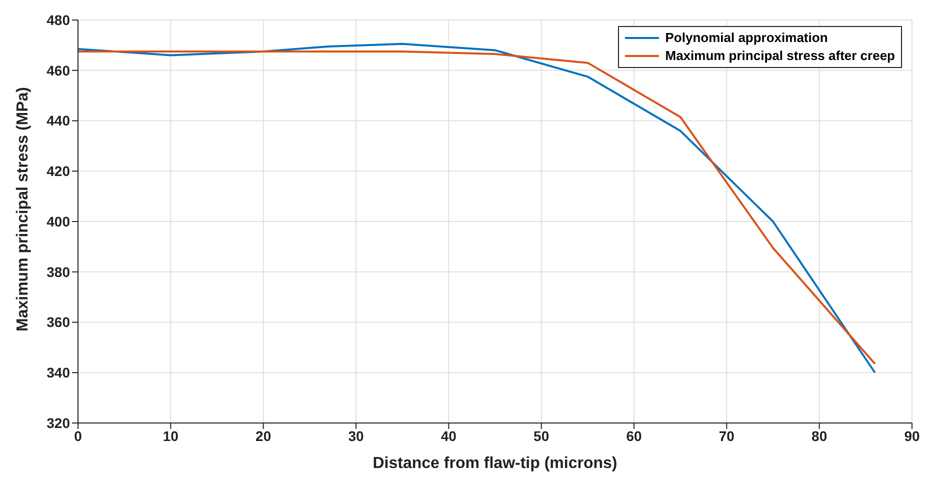 The height and width of the screenshot is (478, 935). What do you see at coordinates (58, 372) in the screenshot?
I see `y-tick-label: 340` at bounding box center [58, 372].